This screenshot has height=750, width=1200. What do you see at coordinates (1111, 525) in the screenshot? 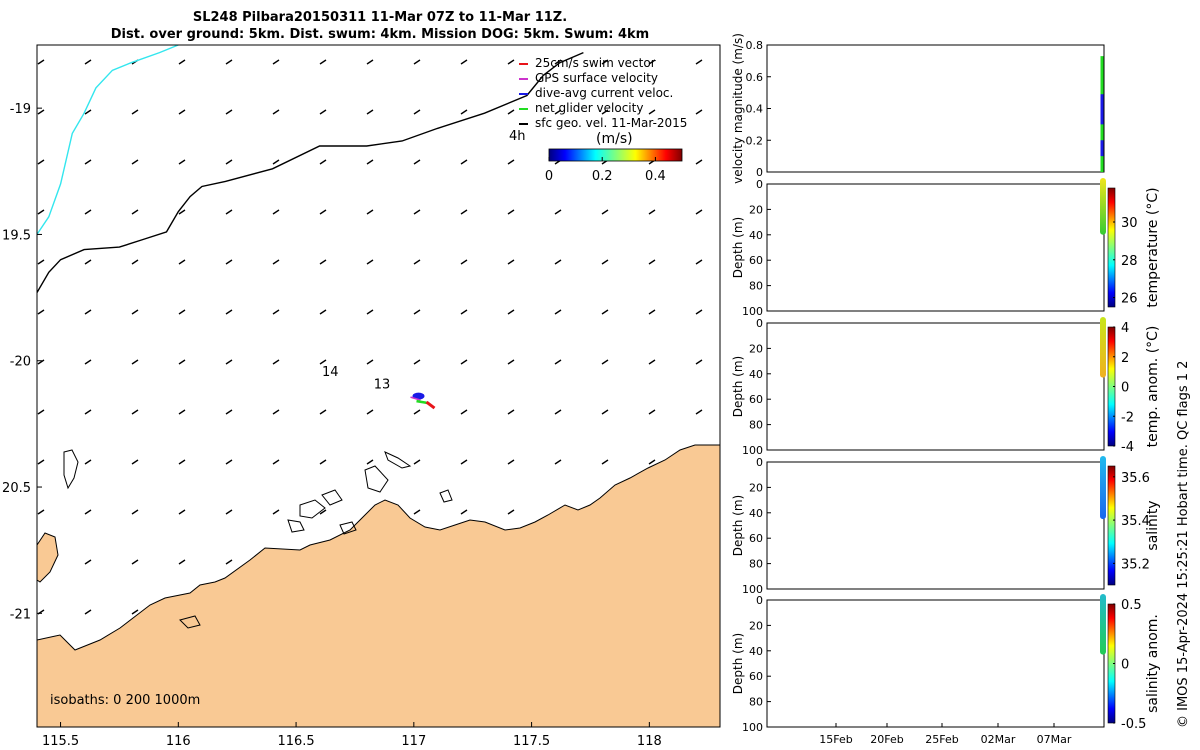
I see `panel-colorbar` at bounding box center [1111, 525].